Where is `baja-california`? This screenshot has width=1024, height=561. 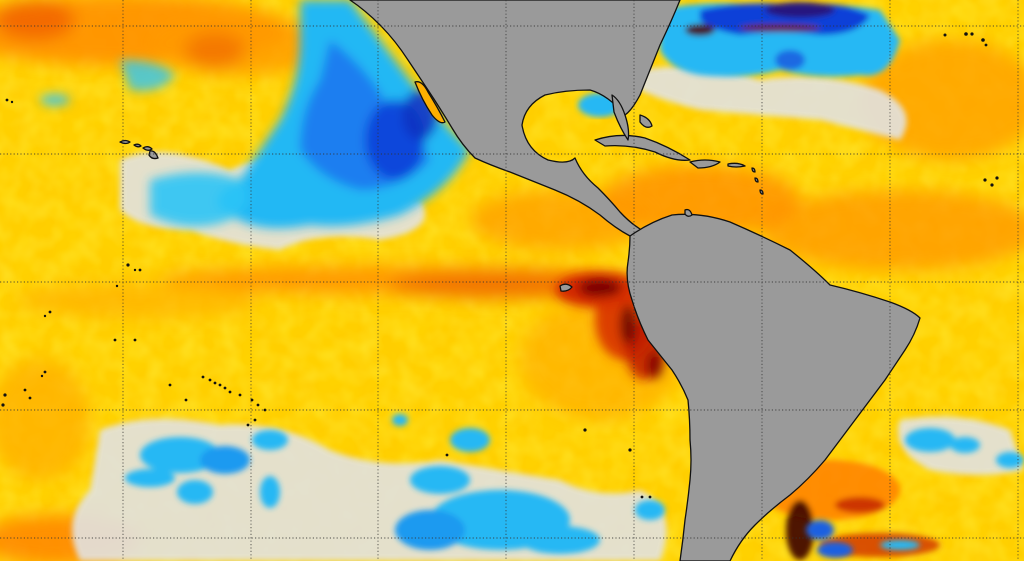
baja-california is located at coordinates (430, 102).